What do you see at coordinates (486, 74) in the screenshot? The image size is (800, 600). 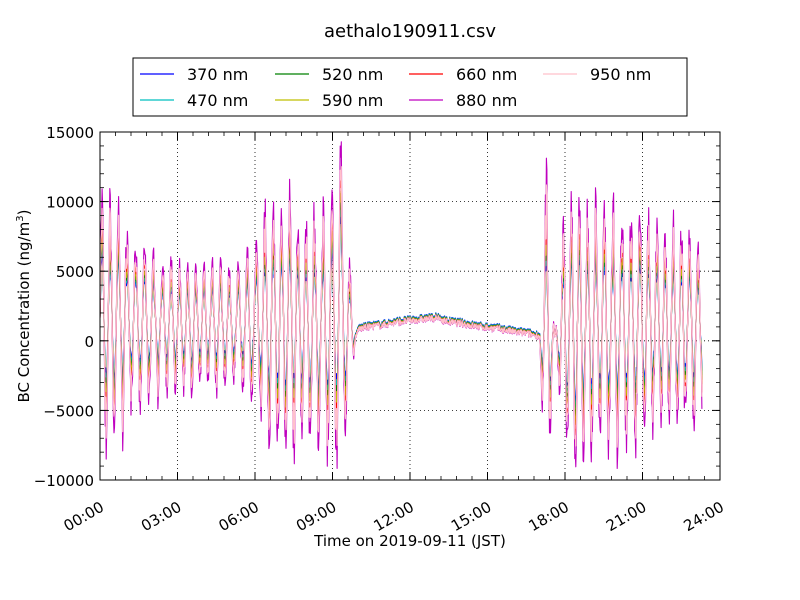 I see `legend-label: 660 nm` at bounding box center [486, 74].